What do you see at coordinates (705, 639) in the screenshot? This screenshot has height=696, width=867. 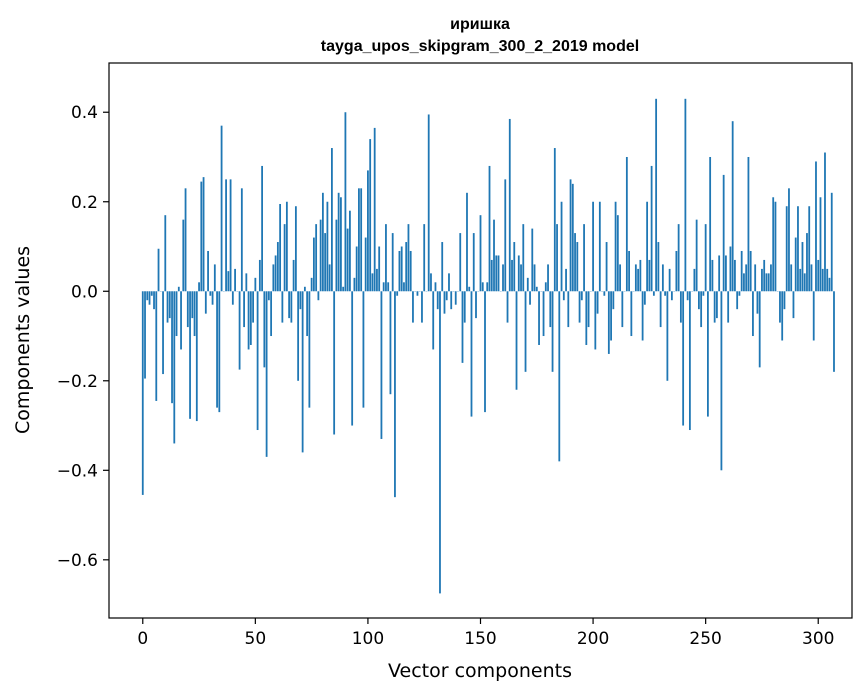 I see `x-tick-label-250: 250` at bounding box center [705, 639].